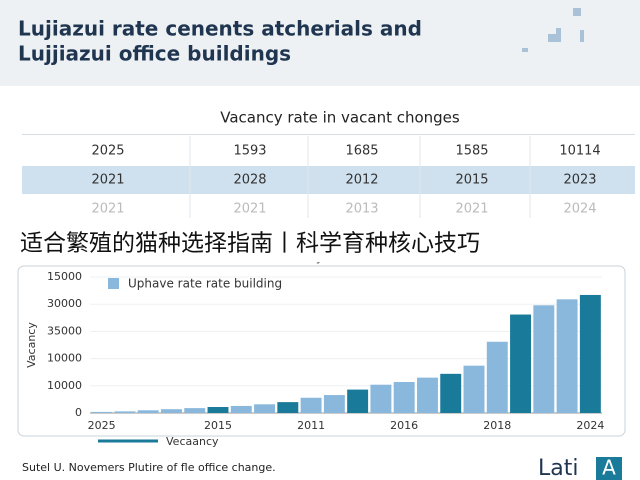 The image size is (640, 480). Describe the element at coordinates (311, 425) in the screenshot. I see `x-tick-label: 2011` at that location.